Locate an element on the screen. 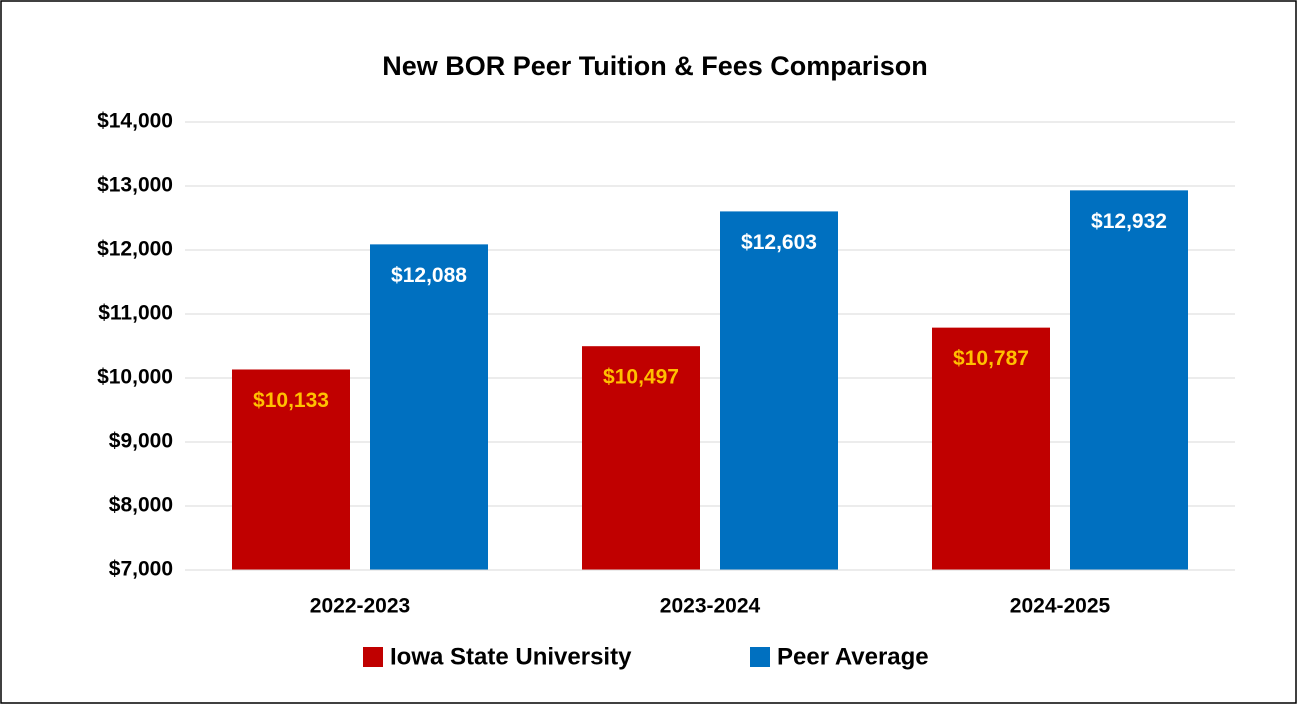  legend-label: Peer Average is located at coordinates (853, 656).